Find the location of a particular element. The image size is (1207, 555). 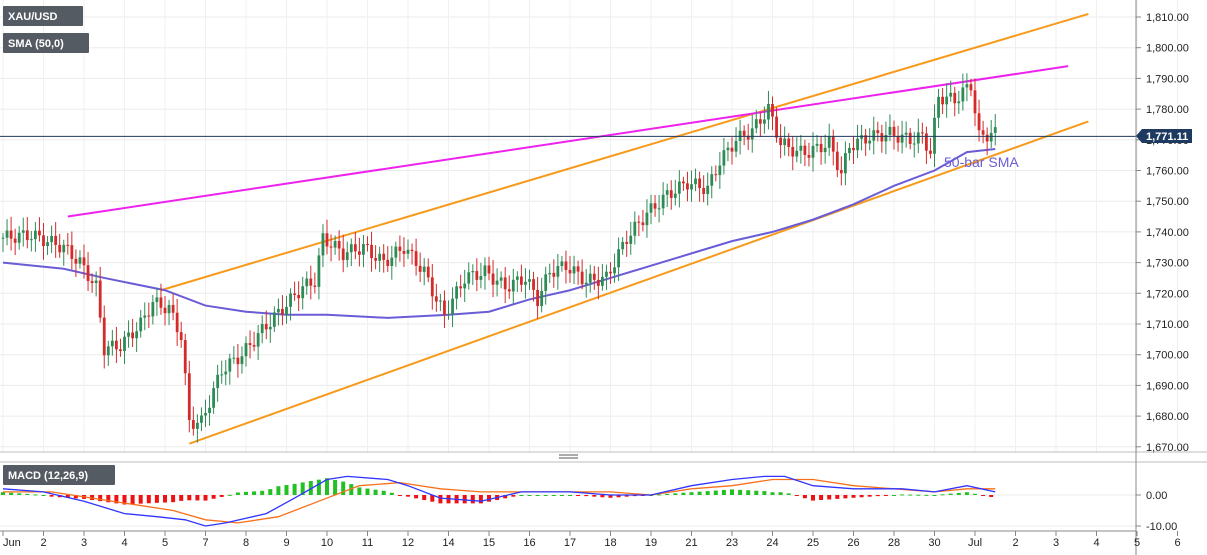

legend-xauusd: XAU/USD is located at coordinates (43, 16).